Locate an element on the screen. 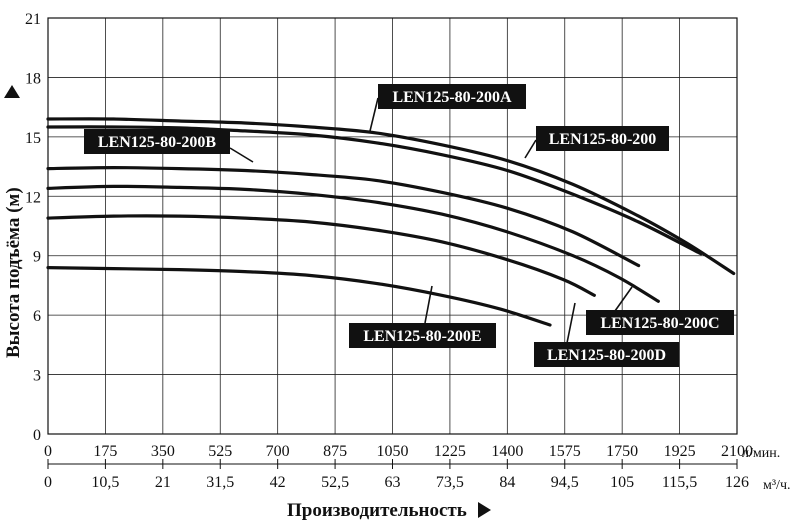  y-tick-label: 6 is located at coordinates (37, 316).